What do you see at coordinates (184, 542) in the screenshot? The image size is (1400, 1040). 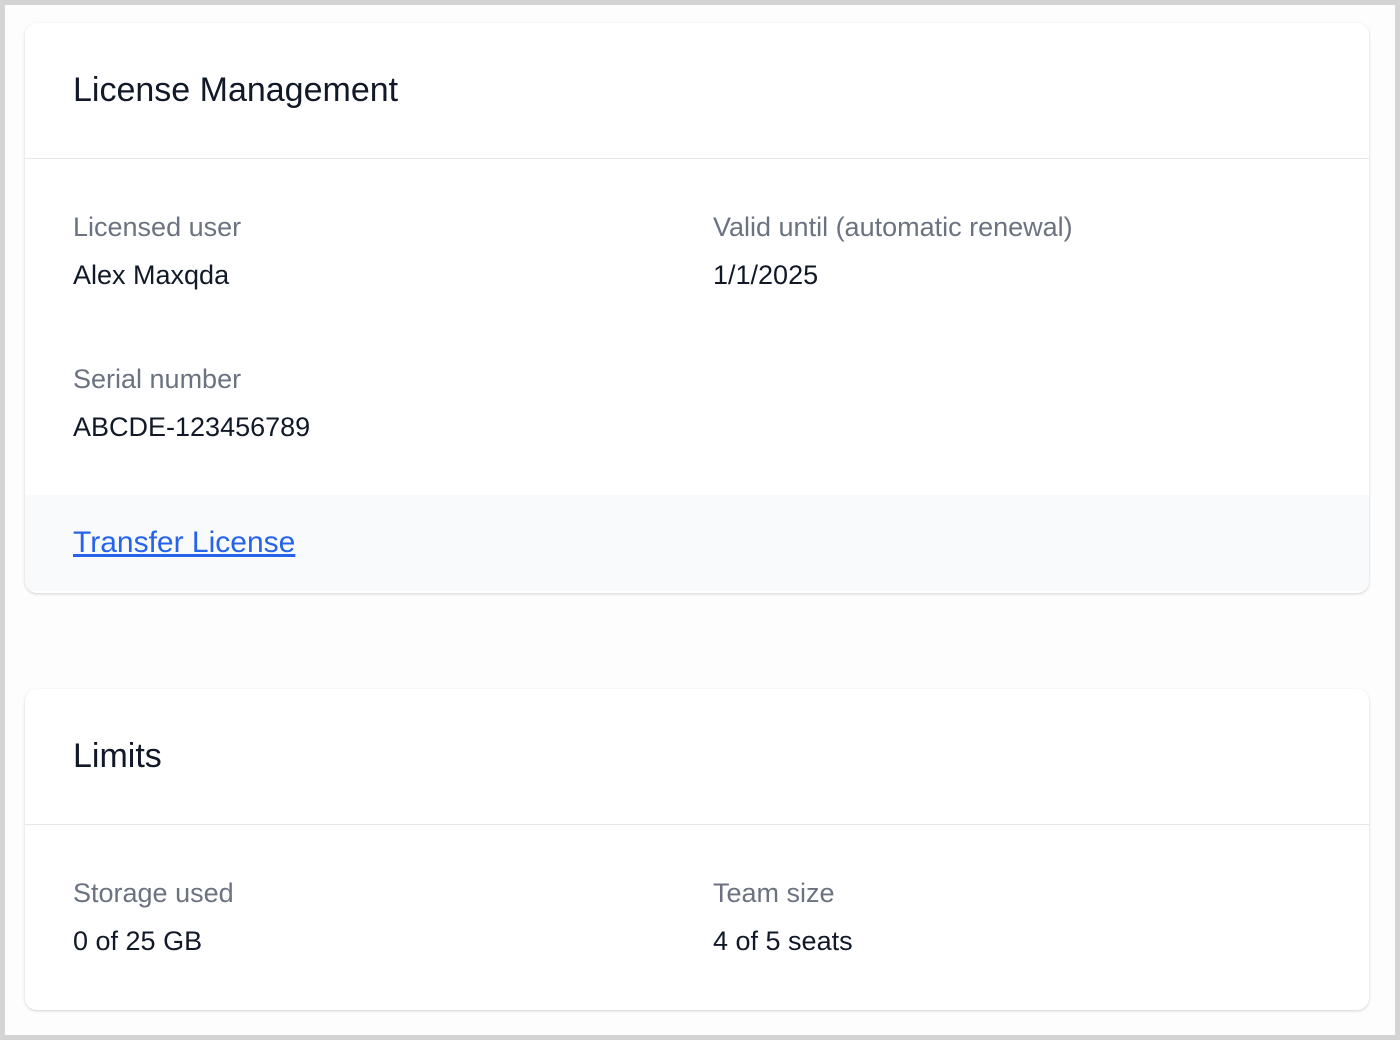 I see `transfer-license-link: Transfer License` at bounding box center [184, 542].